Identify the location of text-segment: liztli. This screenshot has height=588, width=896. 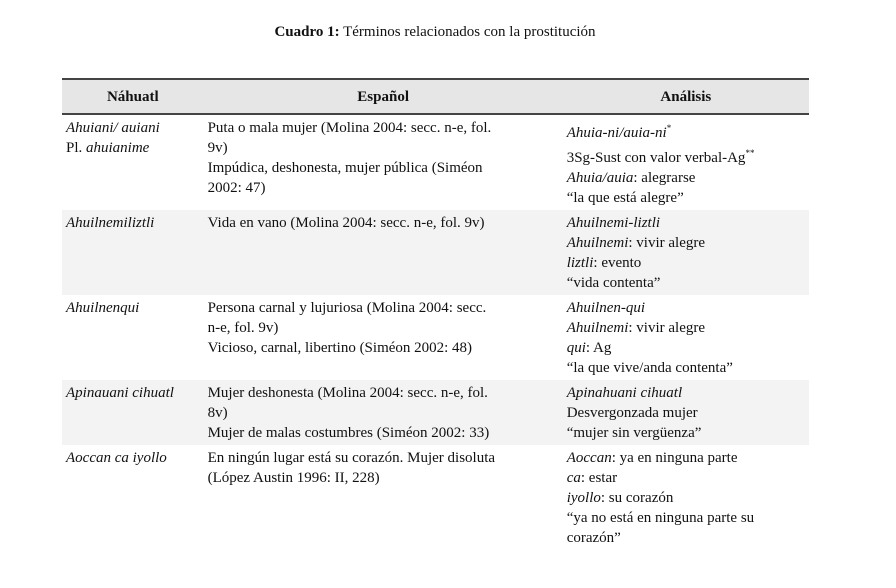
(580, 263).